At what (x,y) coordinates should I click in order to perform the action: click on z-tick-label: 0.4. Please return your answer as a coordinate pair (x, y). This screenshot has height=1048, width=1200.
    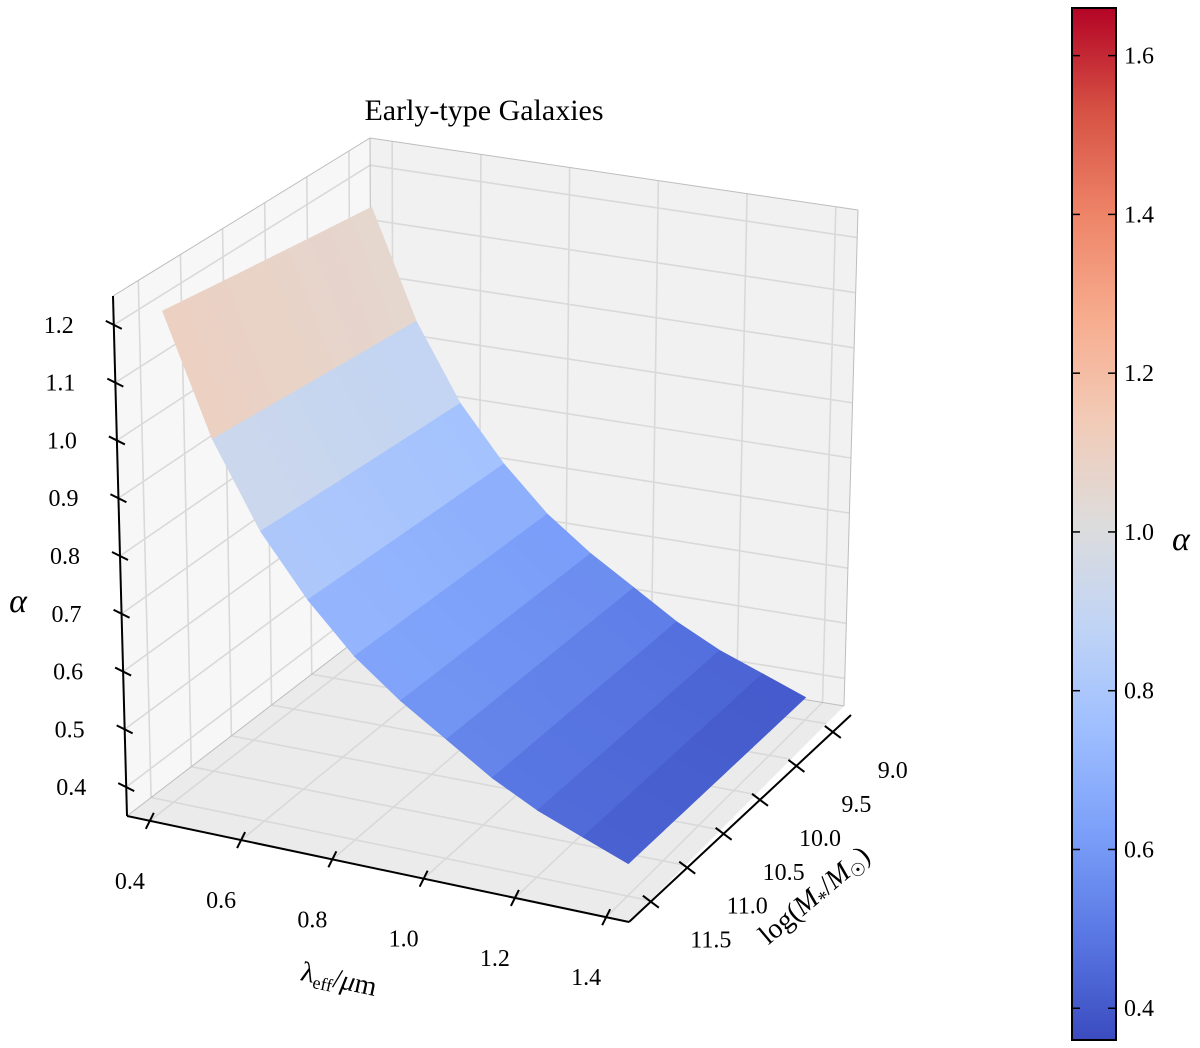
    Looking at the image, I should click on (71, 788).